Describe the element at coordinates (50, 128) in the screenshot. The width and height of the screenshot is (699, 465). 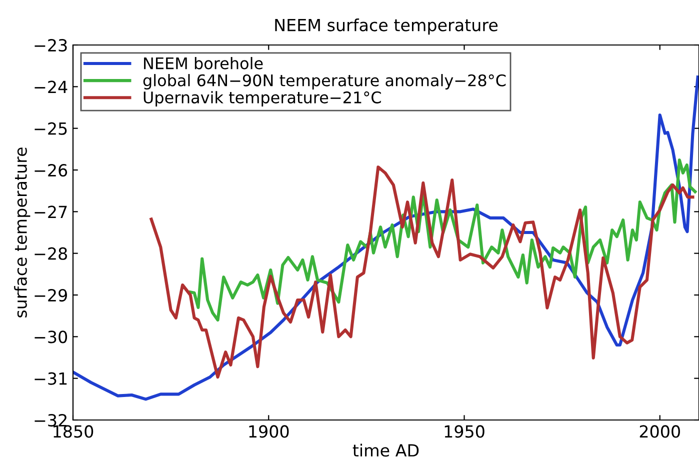
I see `y-tick-label: −25` at that location.